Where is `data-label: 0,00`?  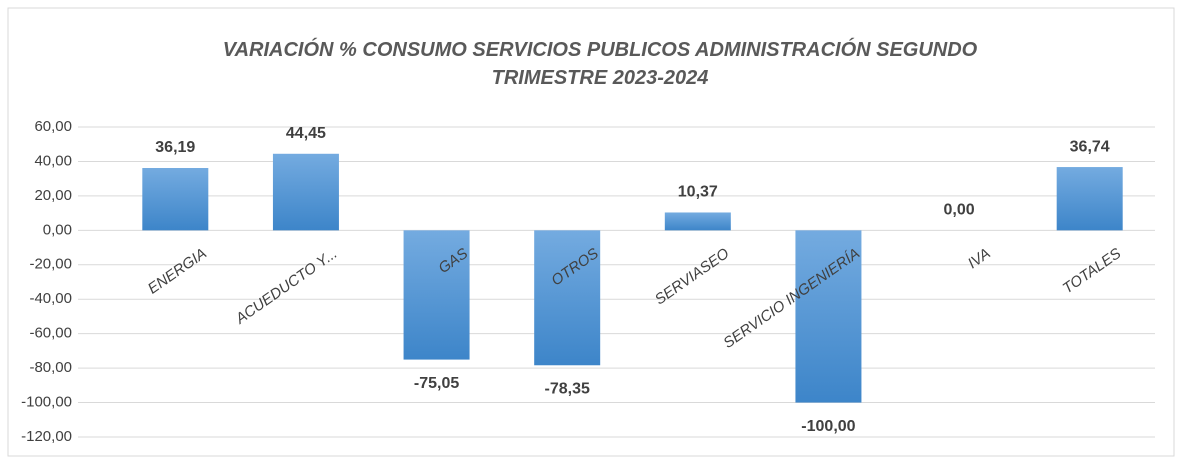 data-label: 0,00 is located at coordinates (958, 210).